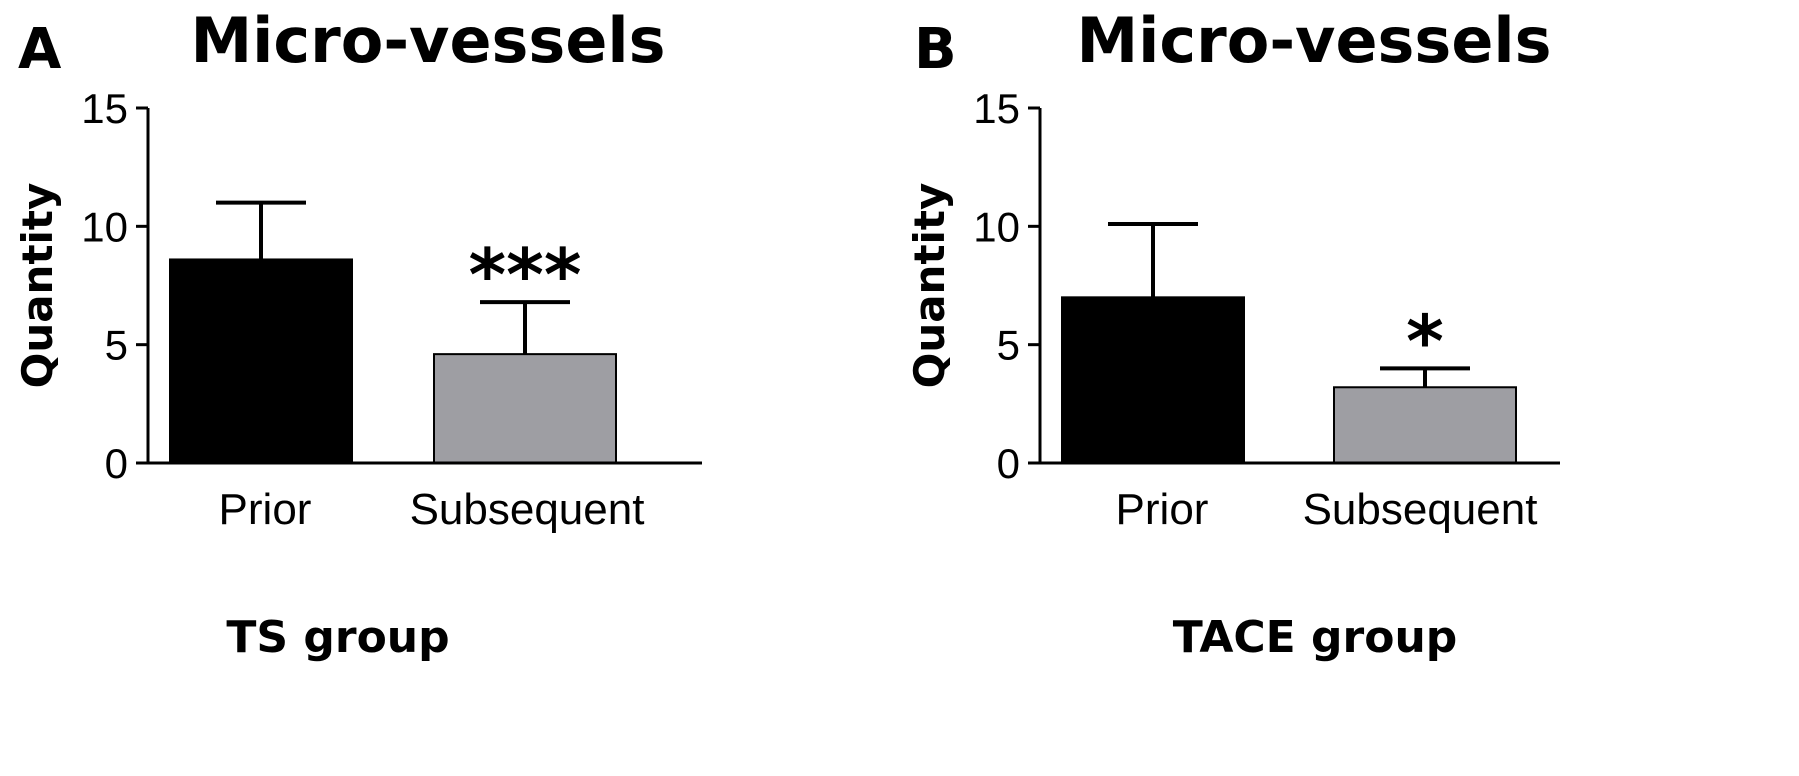 This screenshot has height=776, width=1799. What do you see at coordinates (337, 637) in the screenshot?
I see `x-axis-label: TS group` at bounding box center [337, 637].